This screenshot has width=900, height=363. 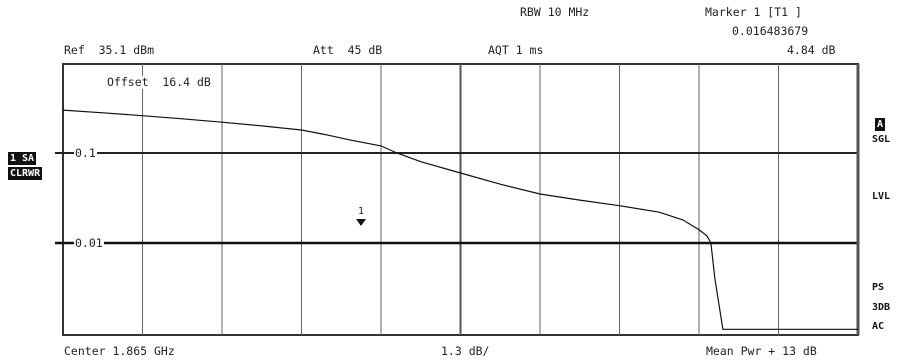 What do you see at coordinates (465, 351) in the screenshot?
I see `scale-text: 1.3 dB/` at bounding box center [465, 351].